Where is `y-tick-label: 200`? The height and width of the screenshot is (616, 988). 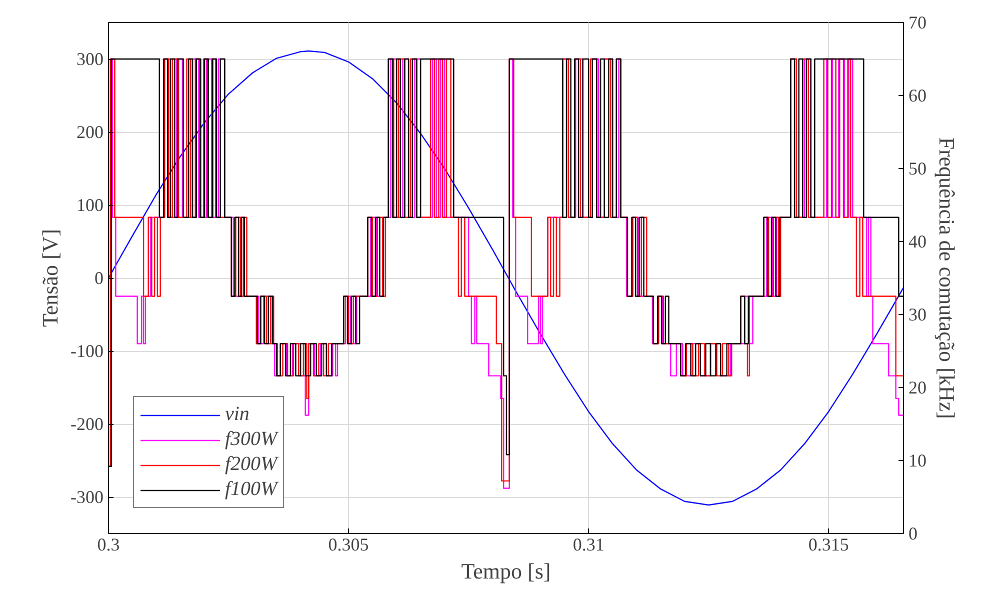 y-tick-label: 200 is located at coordinates (90, 132).